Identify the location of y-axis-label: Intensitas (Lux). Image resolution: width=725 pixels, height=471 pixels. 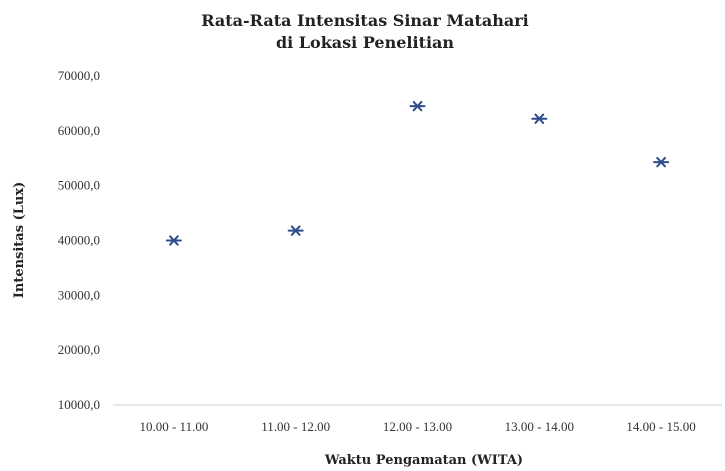
(19, 240).